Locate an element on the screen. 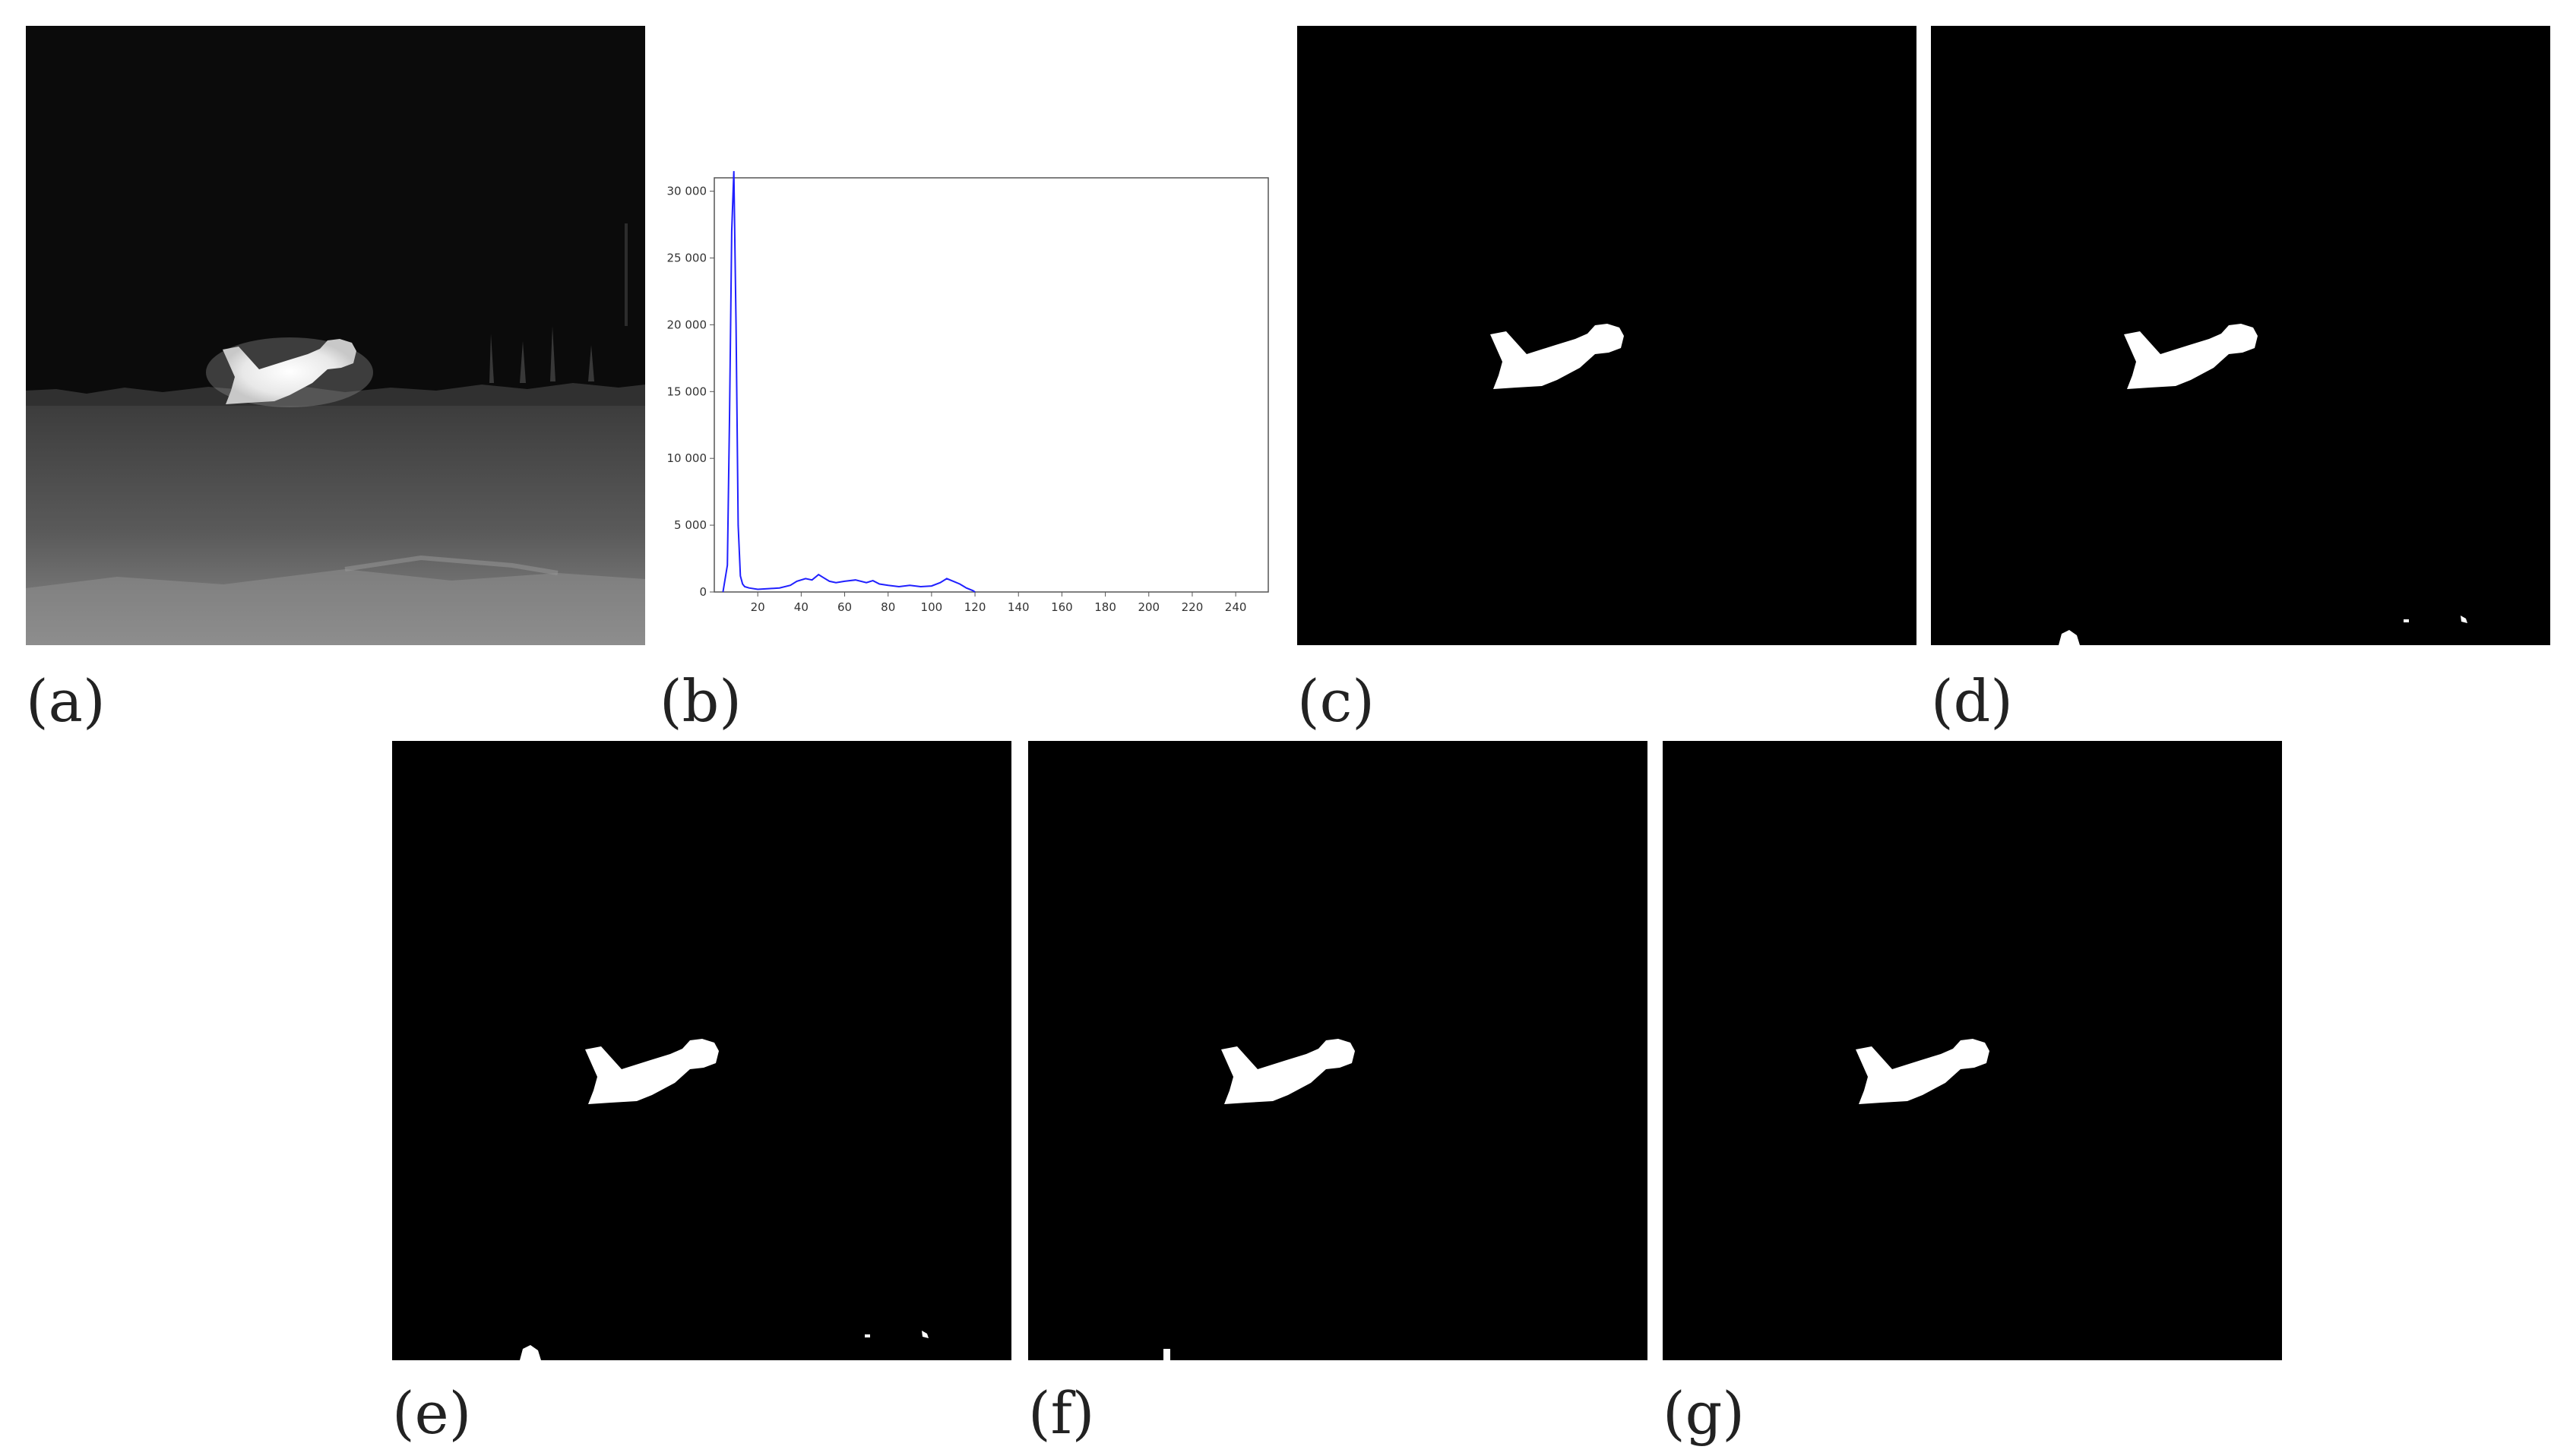  caption-f: (f) is located at coordinates (1061, 1413).